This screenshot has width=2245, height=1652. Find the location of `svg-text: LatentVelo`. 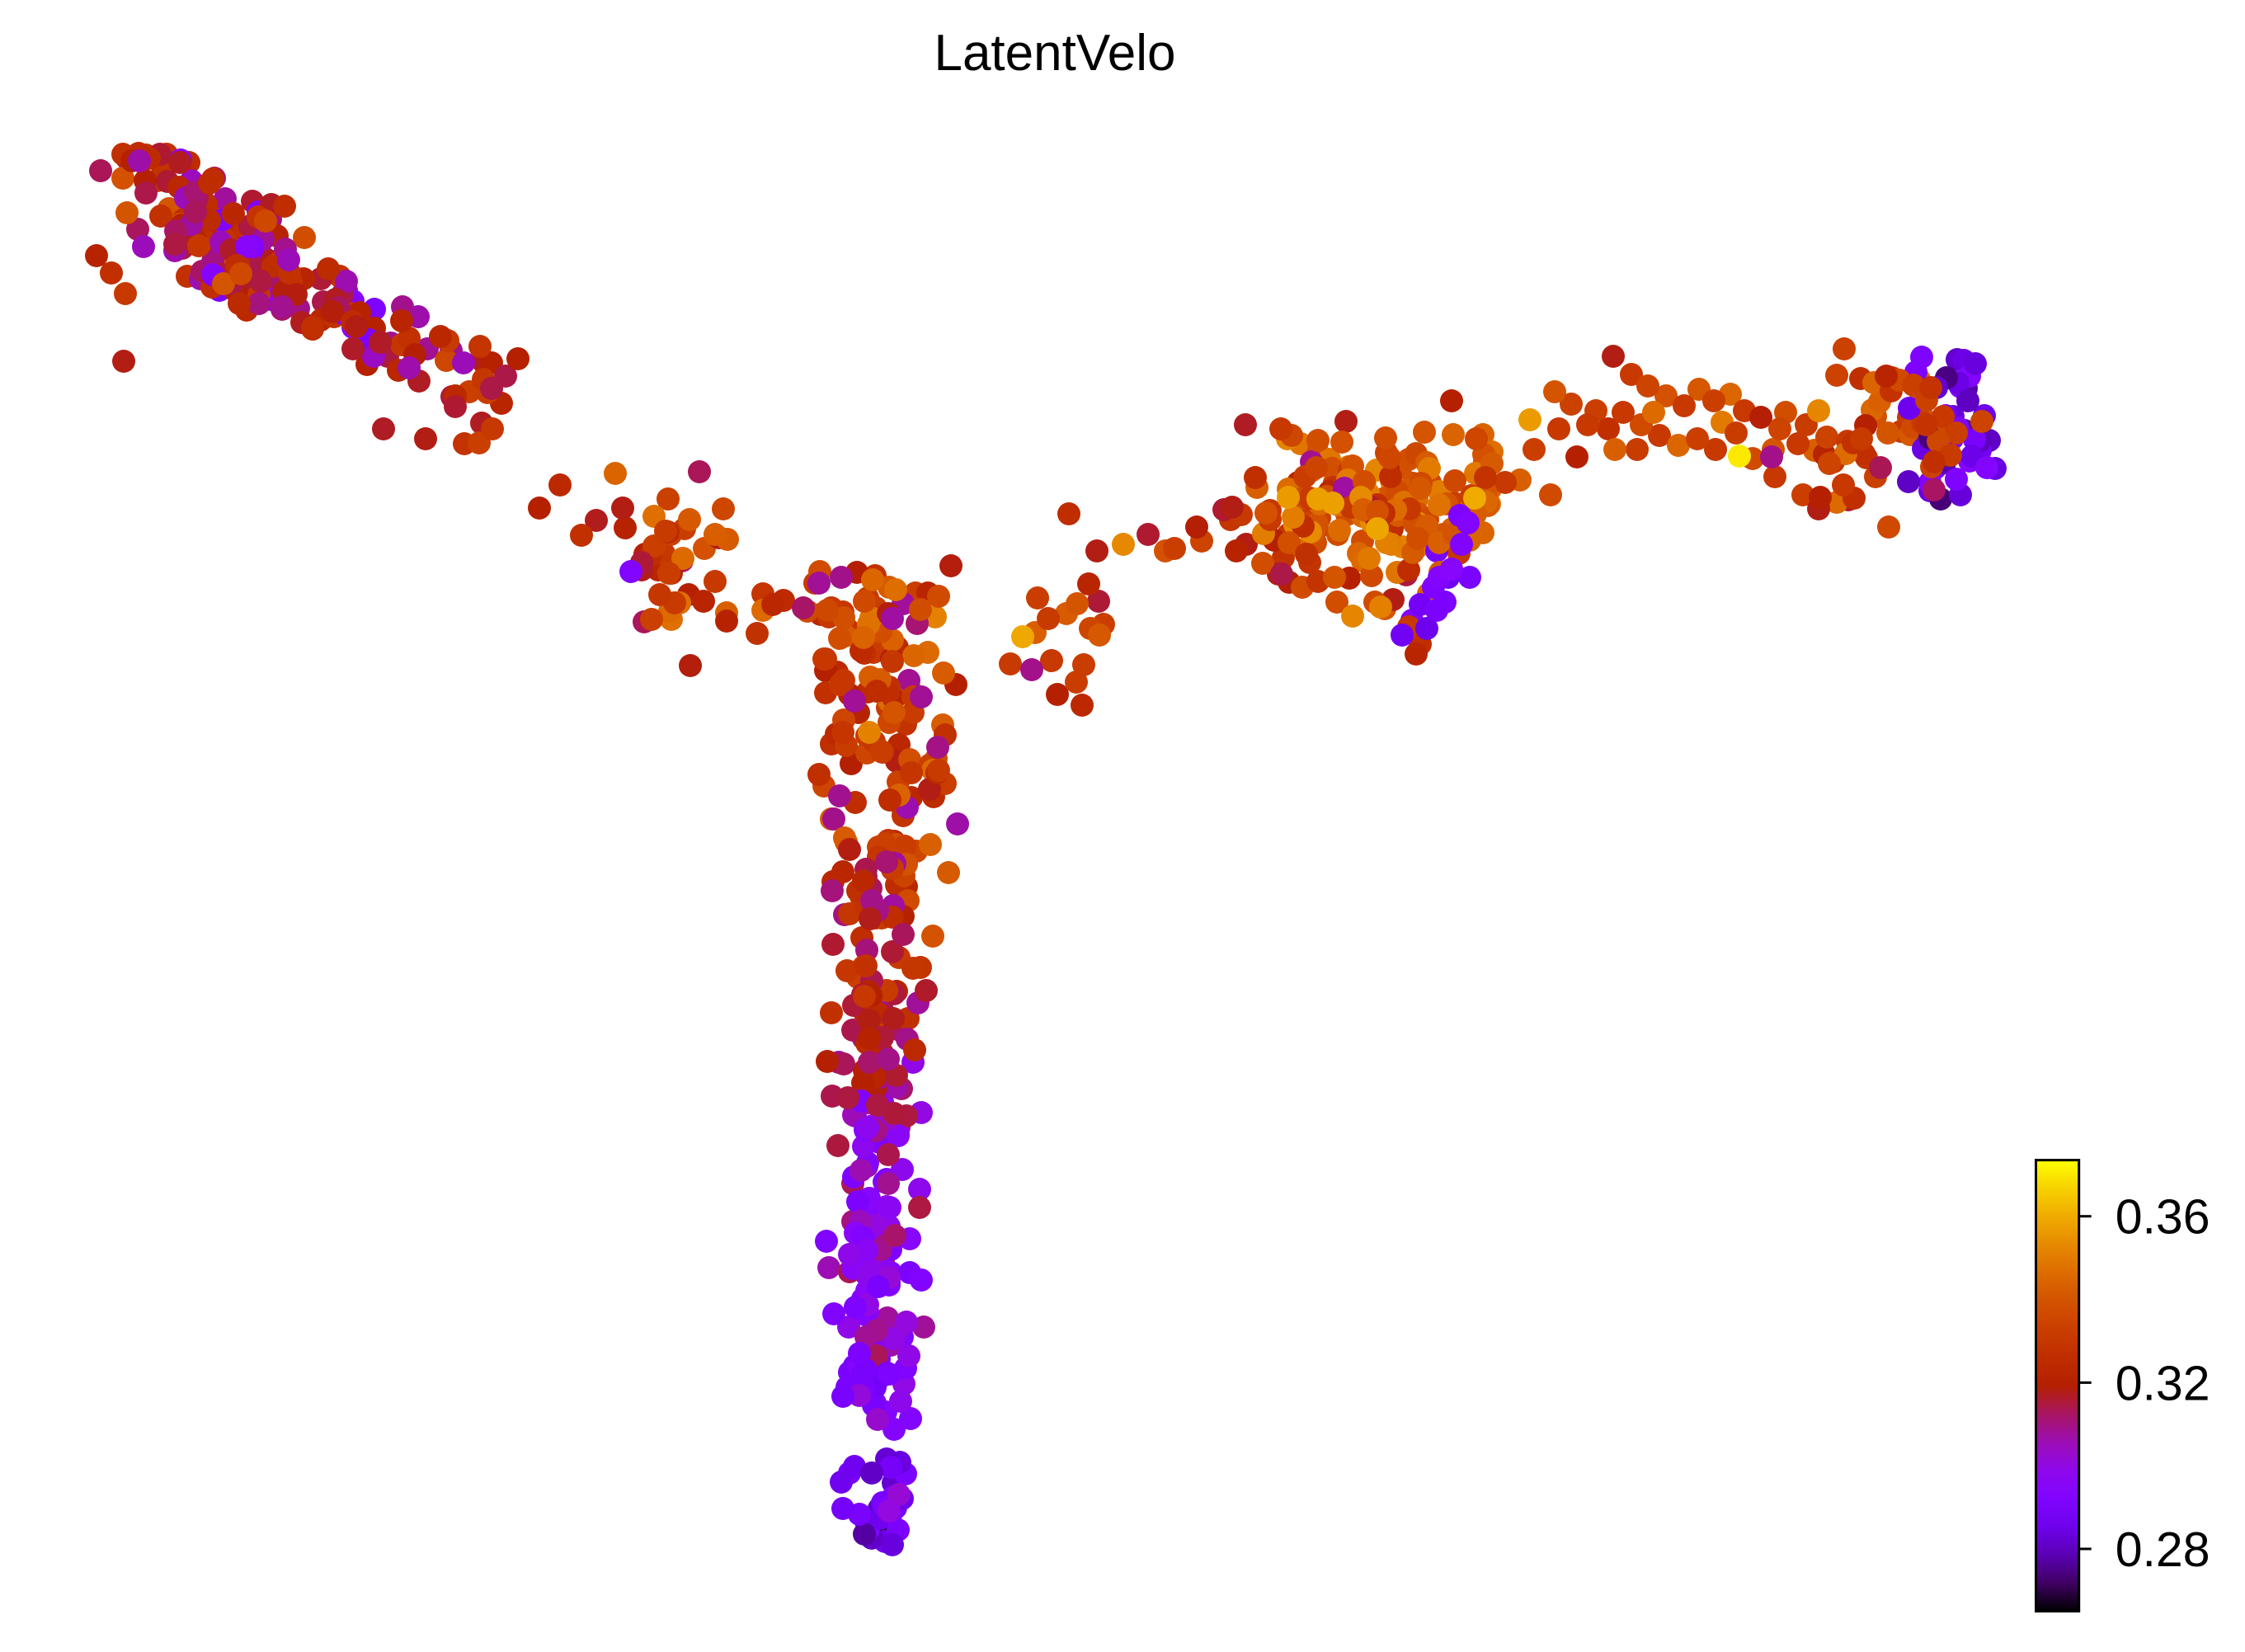

svg-text: LatentVelo is located at coordinates (1054, 53).